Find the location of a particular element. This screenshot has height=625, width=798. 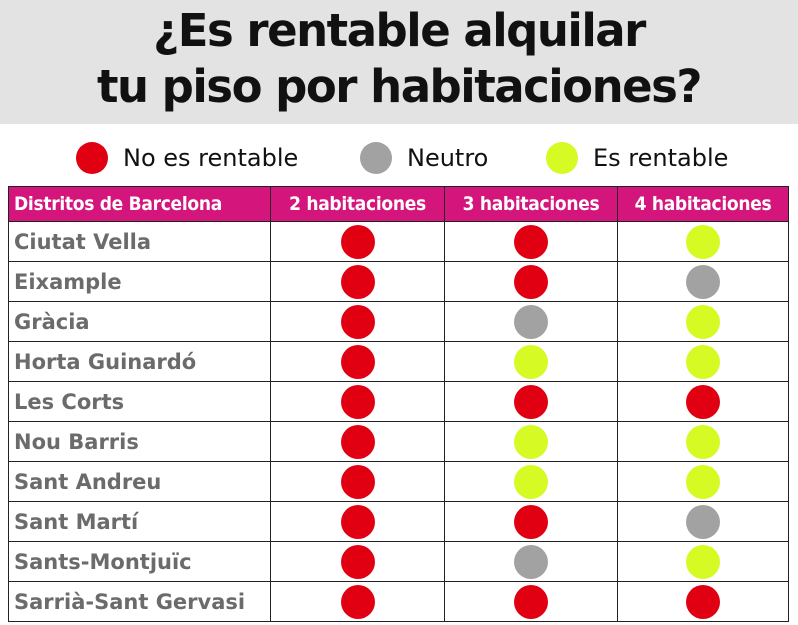

district-name: Sarrià-Sant Gervasi is located at coordinates (139, 601).